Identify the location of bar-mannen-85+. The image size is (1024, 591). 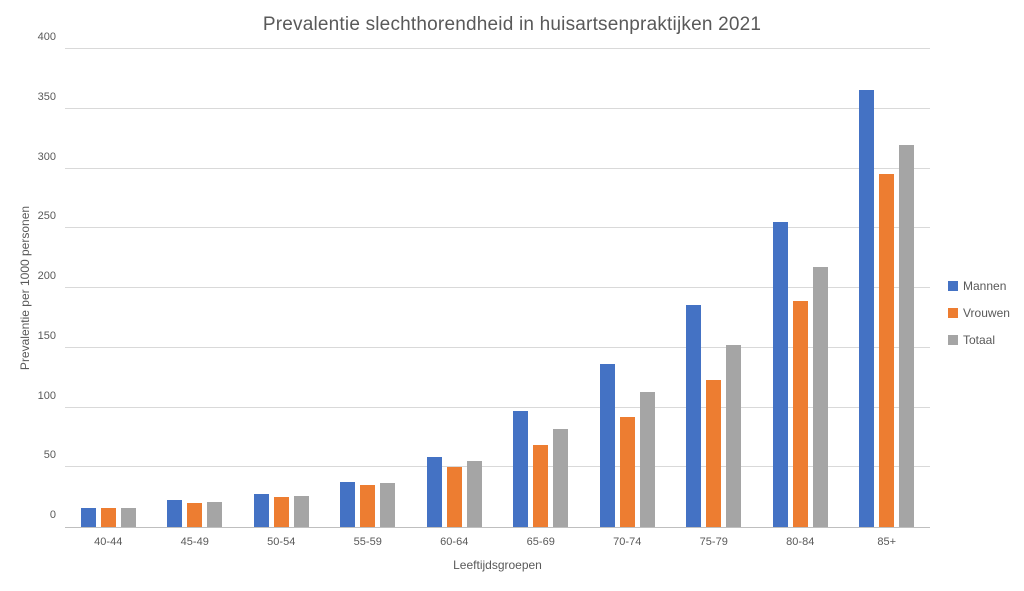
(867, 308).